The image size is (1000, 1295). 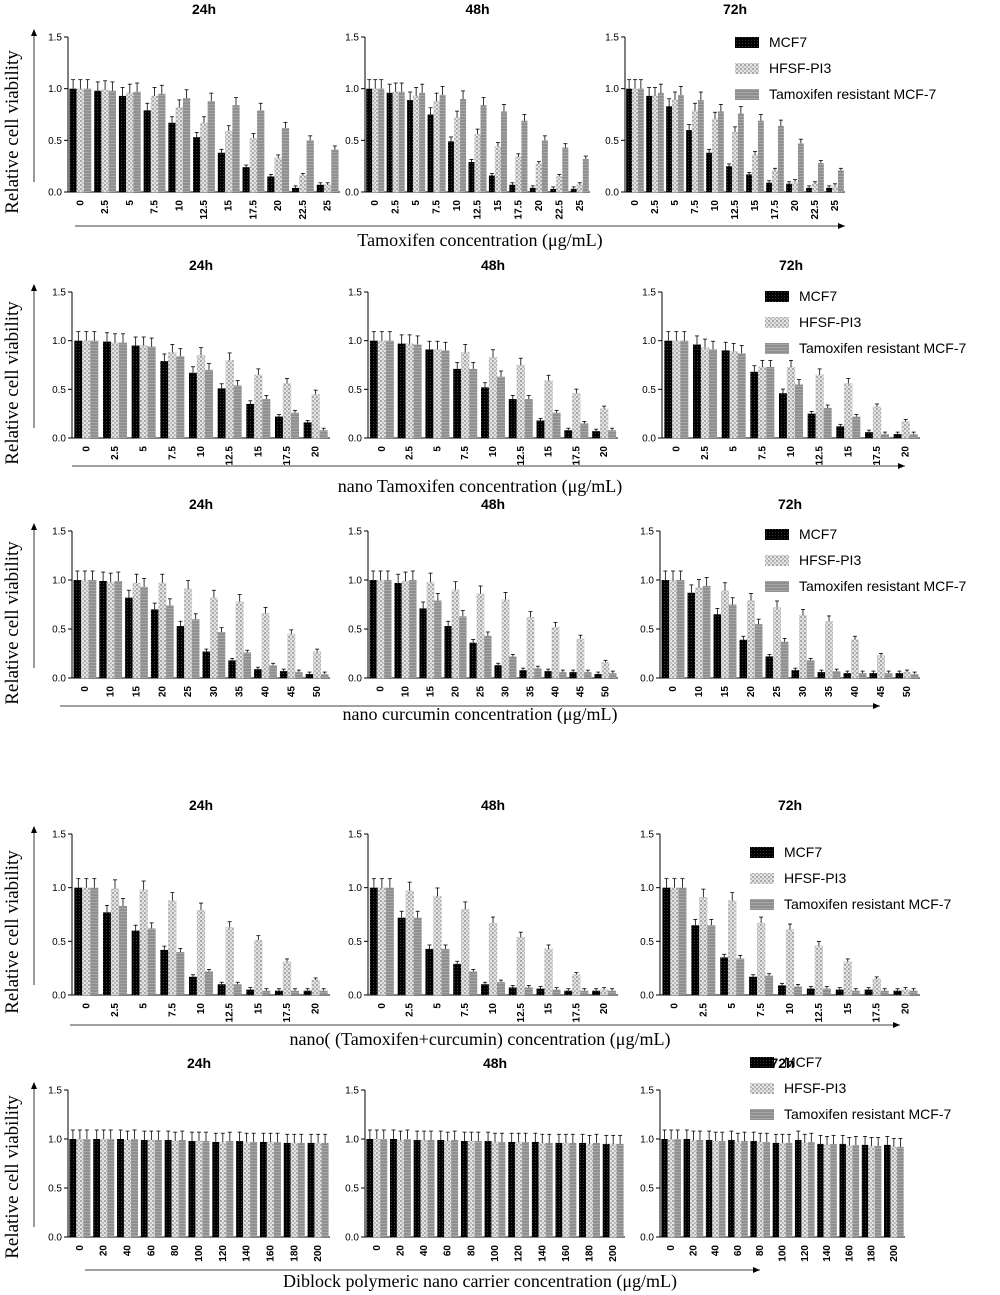 I want to click on x-tick-label: 180, so click(x=872, y=1253).